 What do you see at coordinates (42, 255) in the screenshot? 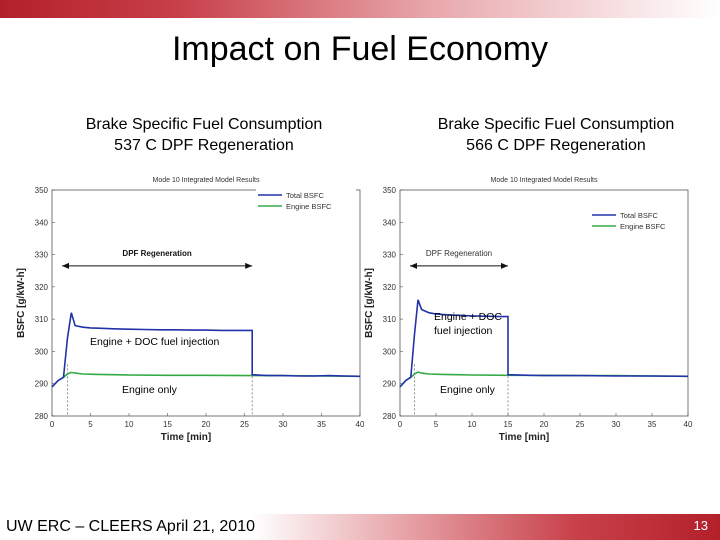
I see `left-ytick-label: 330` at bounding box center [42, 255].